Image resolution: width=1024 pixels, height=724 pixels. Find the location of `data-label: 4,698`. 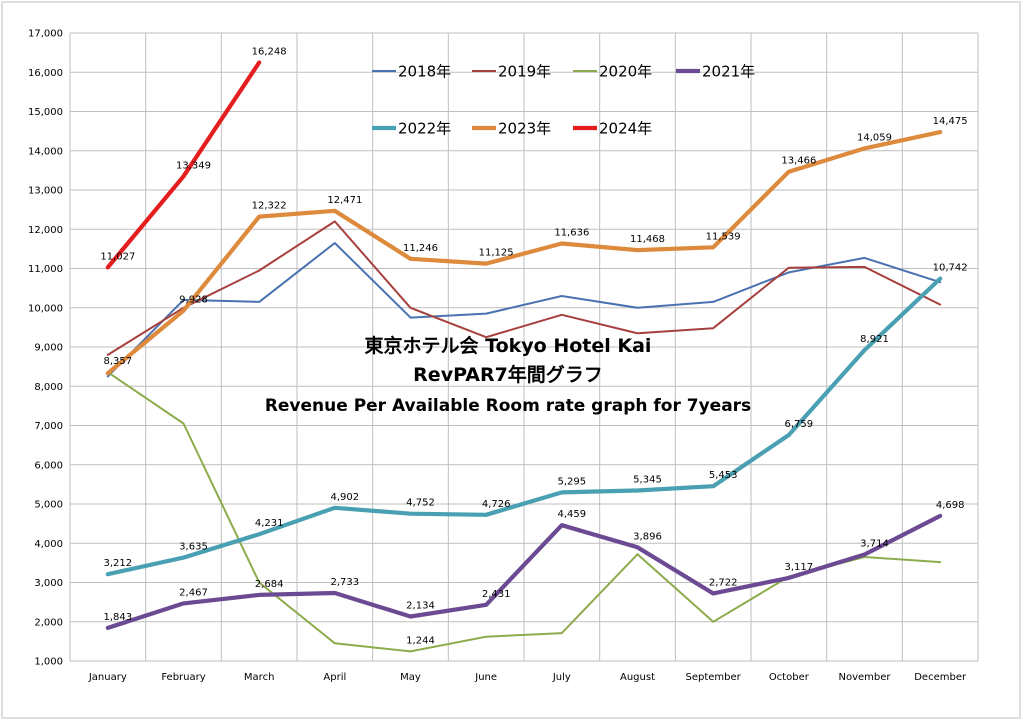

data-label: 4,698 is located at coordinates (950, 505).